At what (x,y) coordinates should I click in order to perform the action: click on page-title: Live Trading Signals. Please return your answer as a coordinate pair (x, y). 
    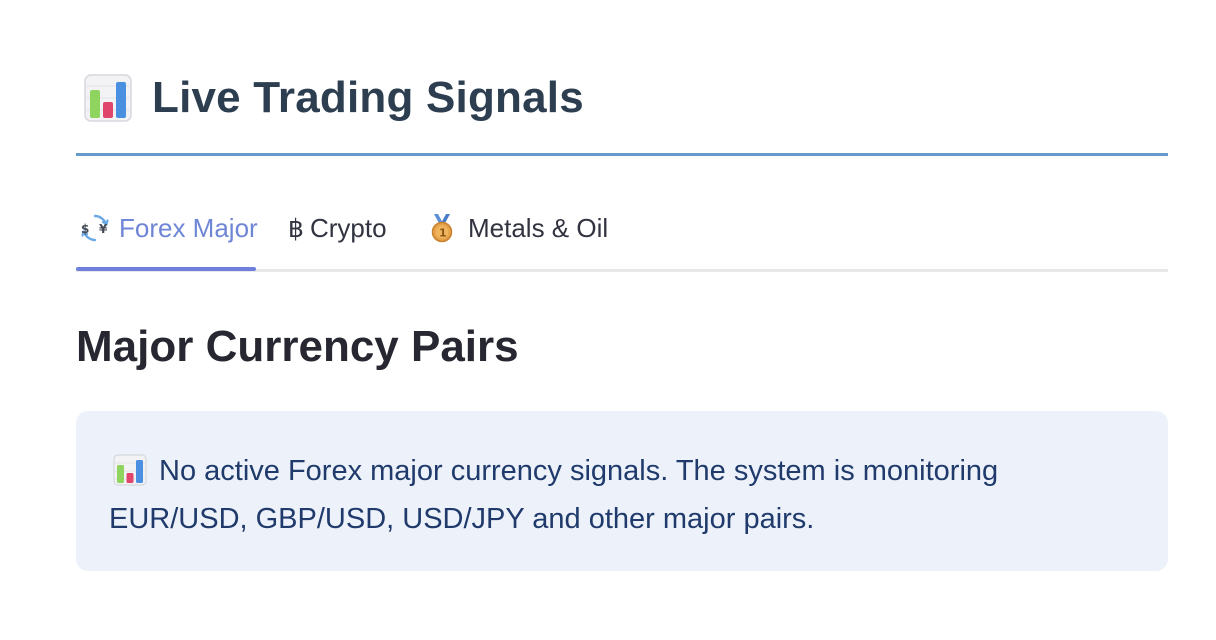
    Looking at the image, I should click on (368, 97).